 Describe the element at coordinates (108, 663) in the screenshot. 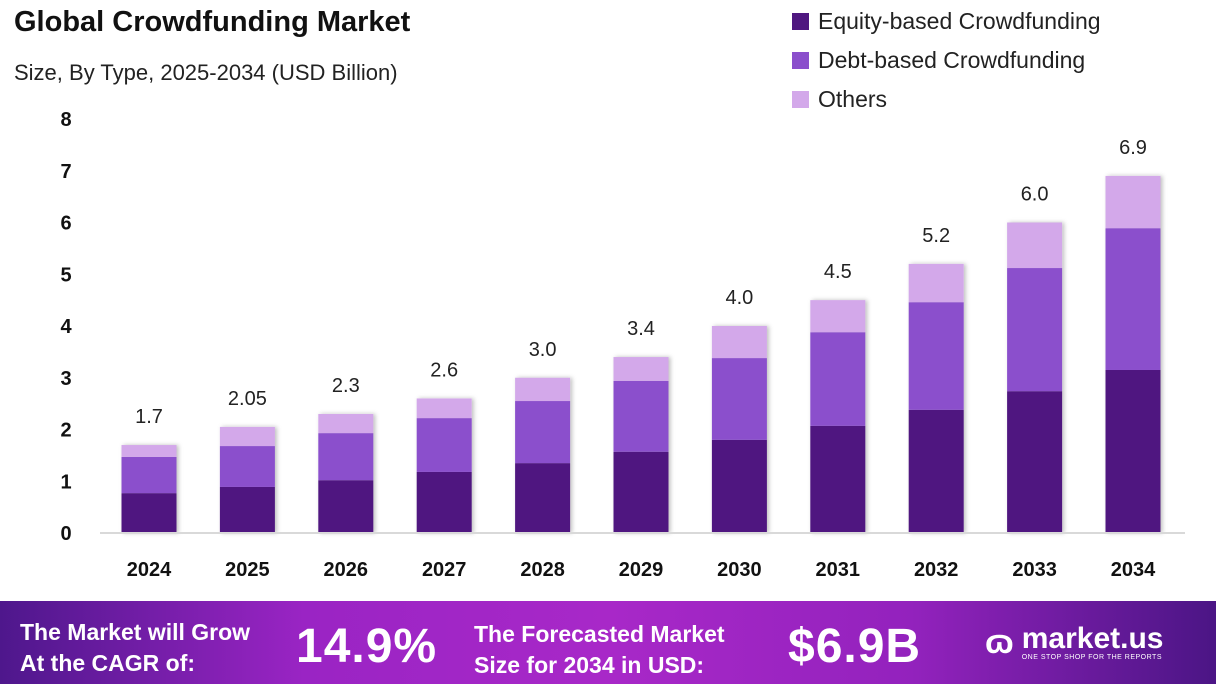

I see `cagr-label-line2: At the CAGR of:` at that location.